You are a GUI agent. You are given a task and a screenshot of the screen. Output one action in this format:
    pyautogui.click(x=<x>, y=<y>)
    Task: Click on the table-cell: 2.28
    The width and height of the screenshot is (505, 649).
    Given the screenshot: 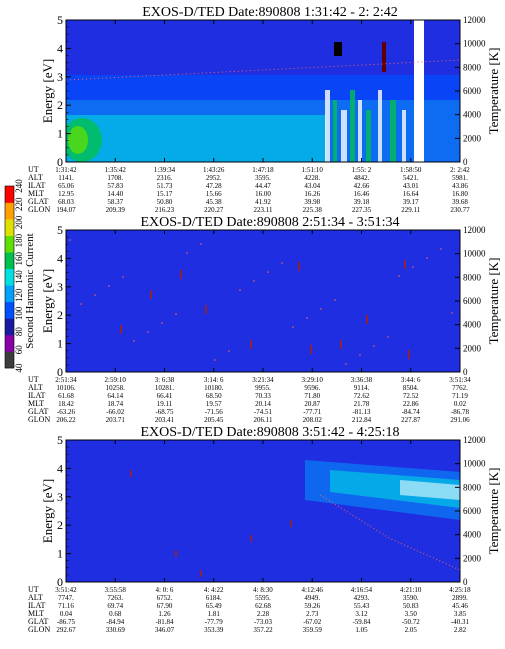 What is the action you would take?
    pyautogui.click(x=263, y=614)
    